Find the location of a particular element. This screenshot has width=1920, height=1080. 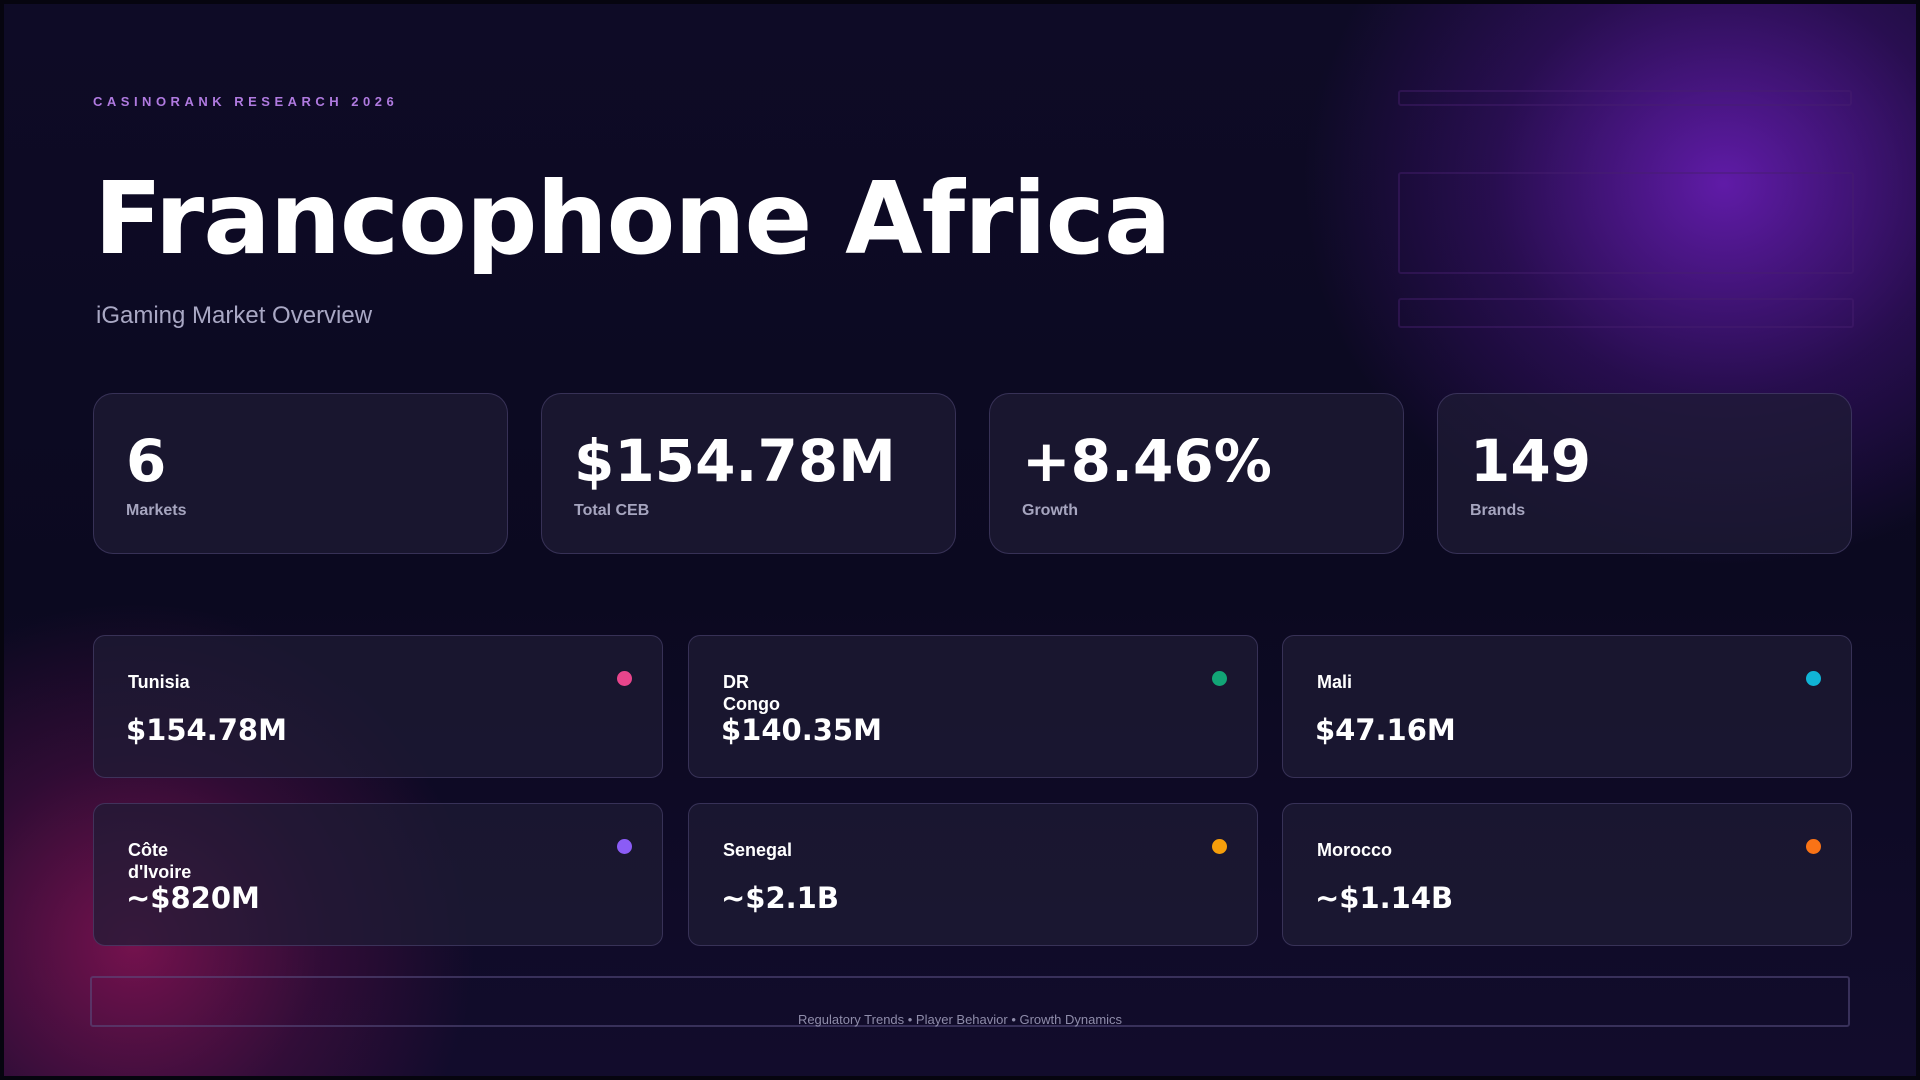

market-name: Senegal is located at coordinates (758, 850).